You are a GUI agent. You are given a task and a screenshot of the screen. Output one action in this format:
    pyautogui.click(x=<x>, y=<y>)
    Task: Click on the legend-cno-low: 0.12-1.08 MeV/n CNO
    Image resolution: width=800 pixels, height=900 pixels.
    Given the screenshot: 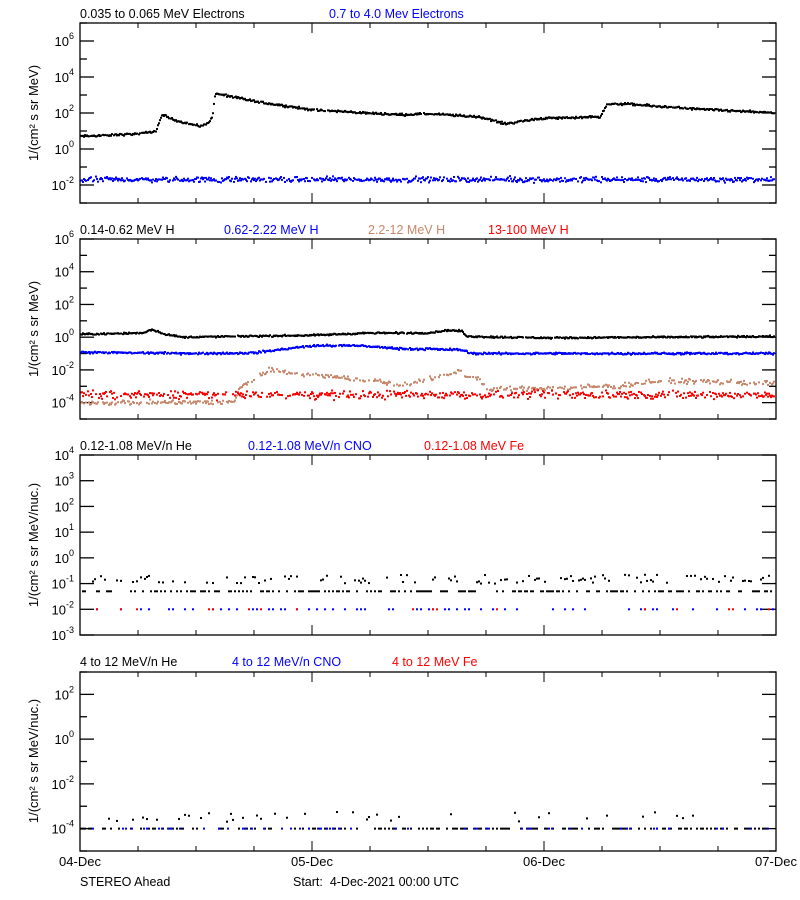 What is the action you would take?
    pyautogui.click(x=310, y=446)
    